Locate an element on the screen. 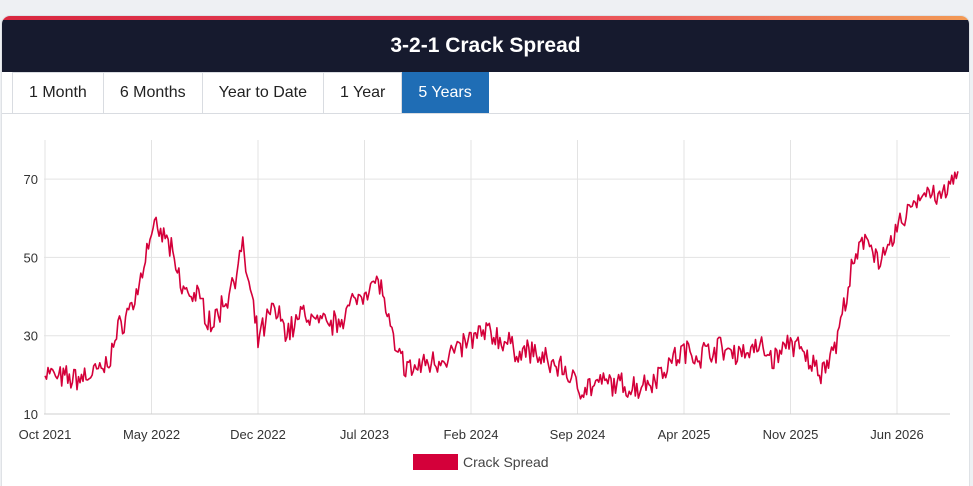 The height and width of the screenshot is (486, 973). y-tick-label: 30 is located at coordinates (31, 336).